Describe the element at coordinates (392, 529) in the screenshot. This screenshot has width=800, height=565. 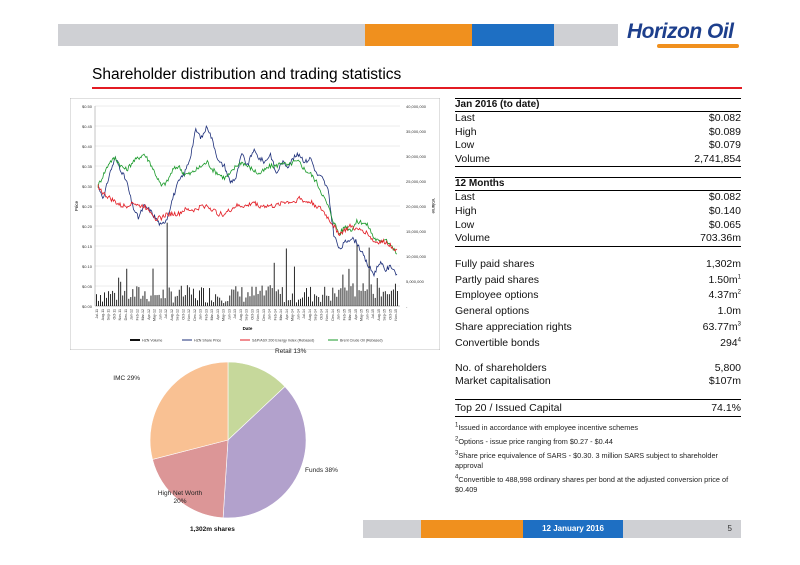
I see `footer-bar-grey` at that location.